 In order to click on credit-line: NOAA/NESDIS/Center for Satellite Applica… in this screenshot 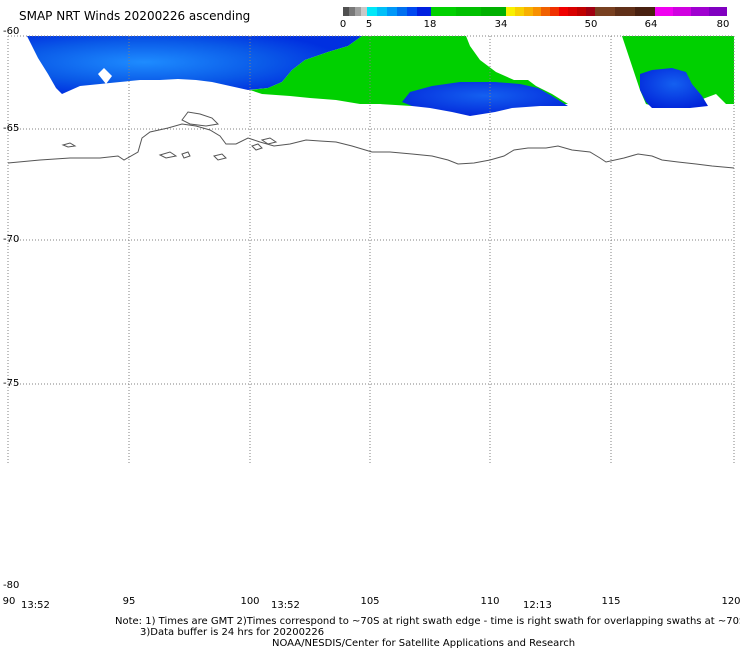, I will do `click(424, 643)`.